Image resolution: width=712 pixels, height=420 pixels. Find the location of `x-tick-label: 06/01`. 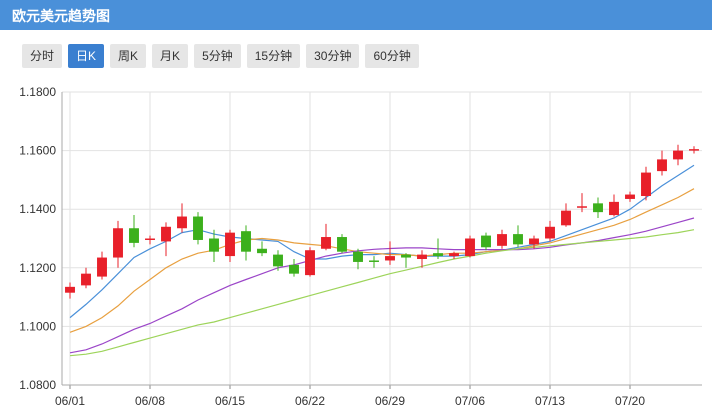

x-tick-label: 06/01 is located at coordinates (70, 401).